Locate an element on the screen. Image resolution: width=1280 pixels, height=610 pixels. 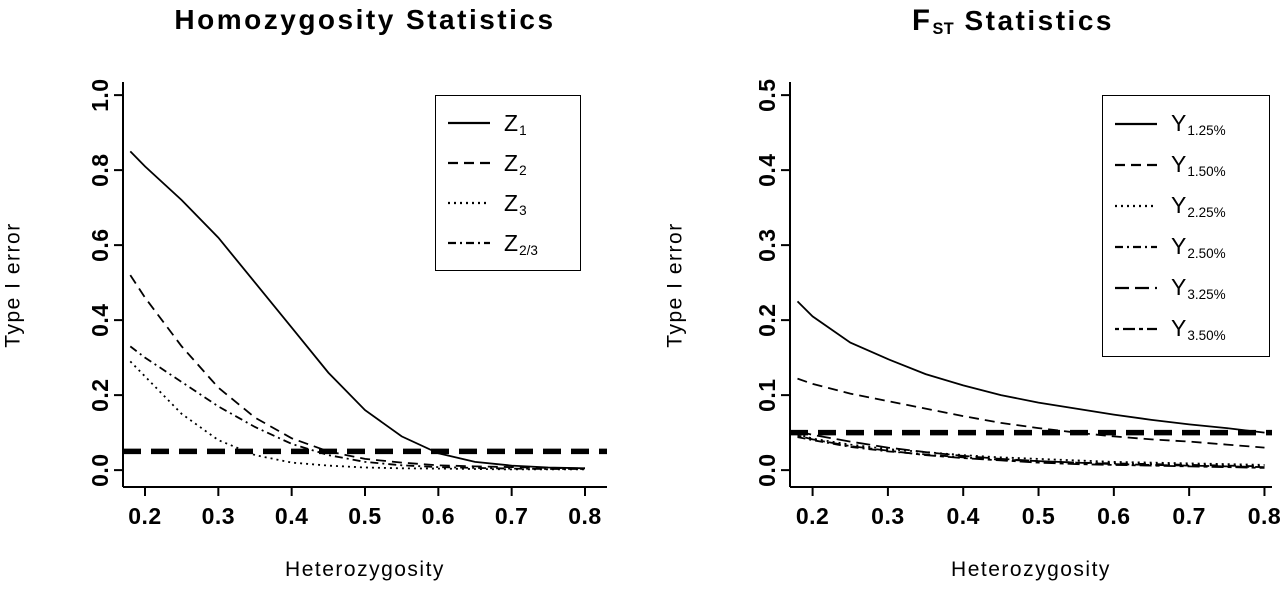
series-curve-Y1.50% is located at coordinates (1031, 413).